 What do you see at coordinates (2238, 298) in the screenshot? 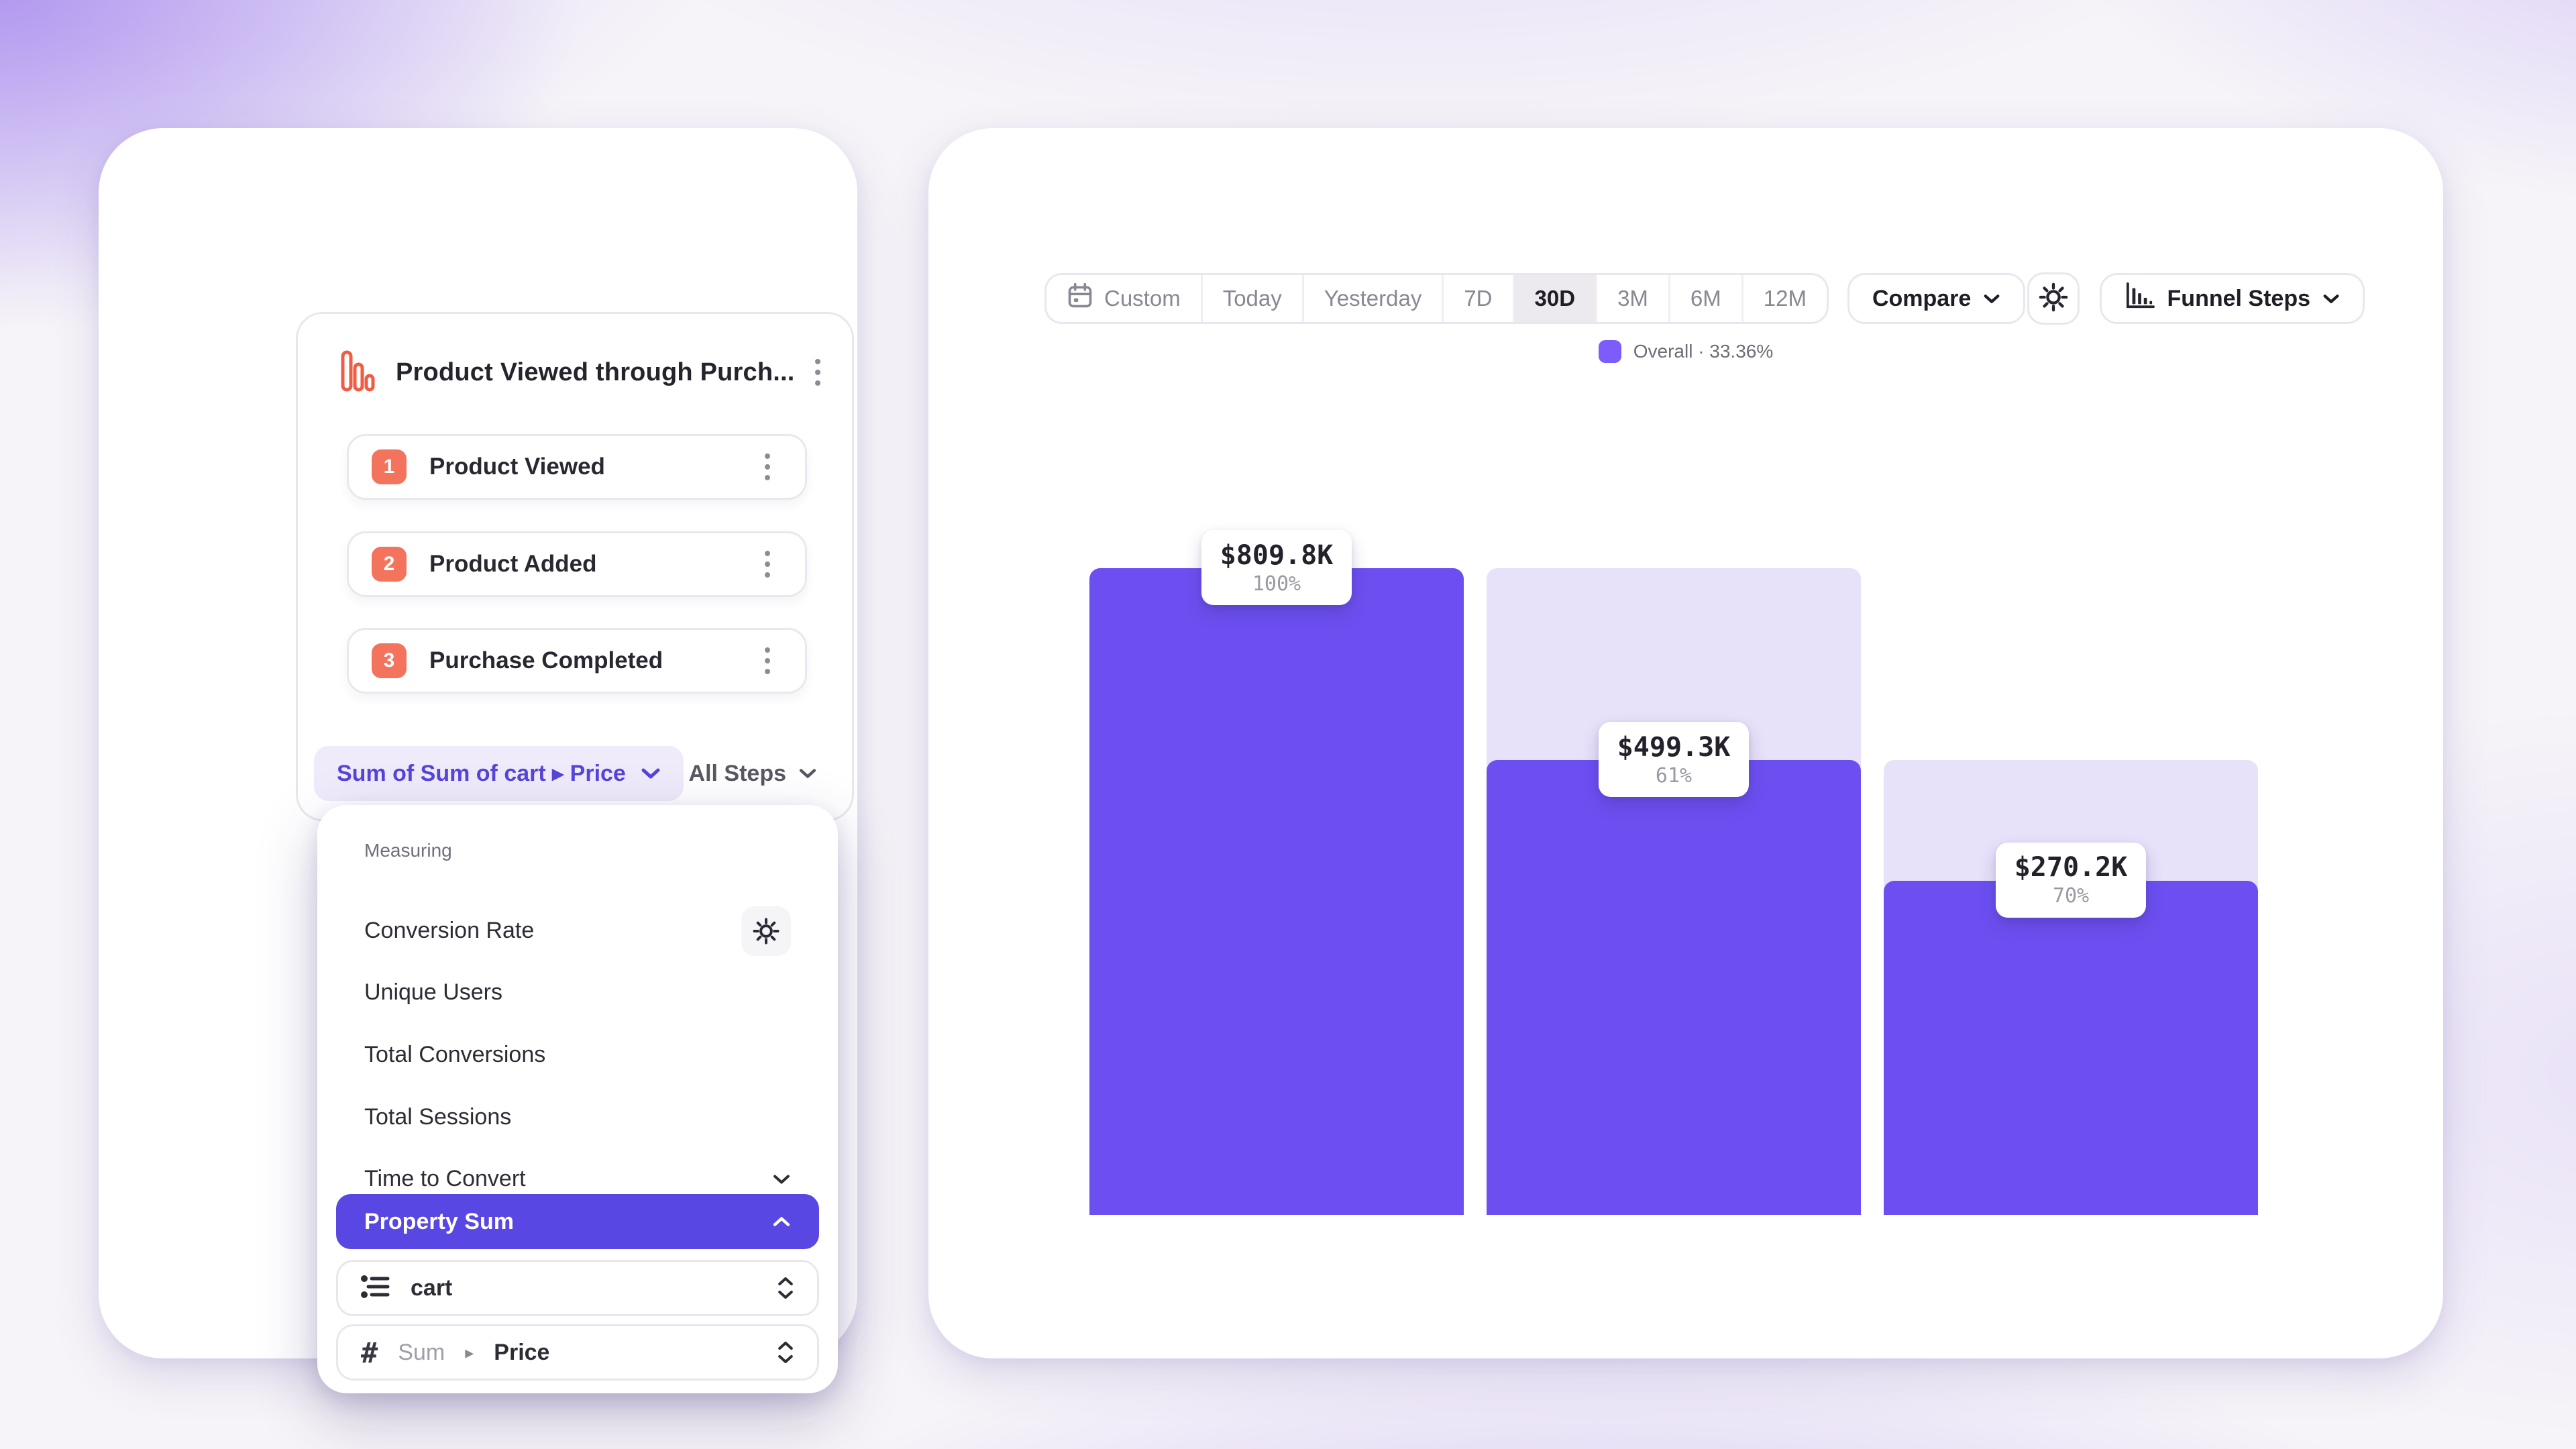
I see `chart-type-label: Funnel Steps` at bounding box center [2238, 298].